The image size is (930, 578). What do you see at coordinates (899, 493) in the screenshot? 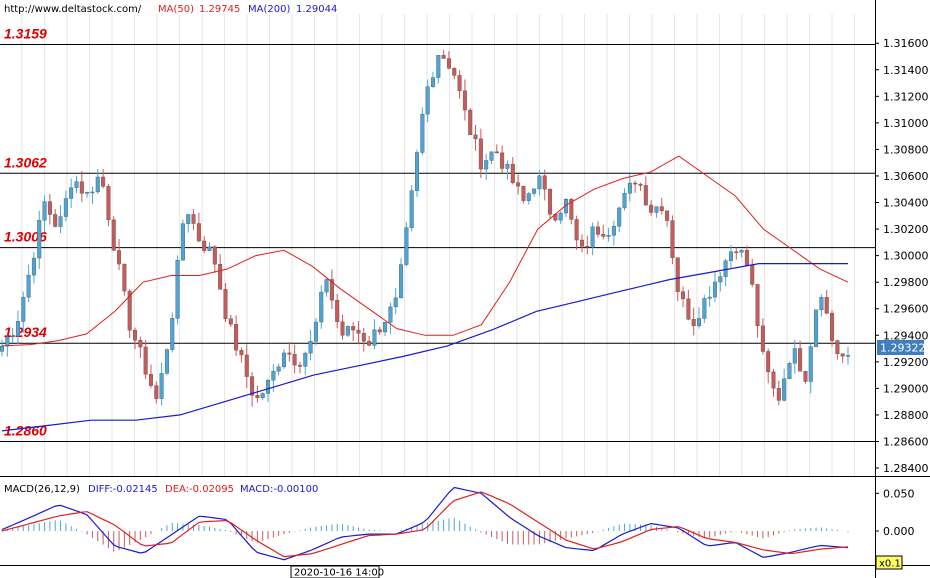
I see `macd-tick-label: 0.050` at bounding box center [899, 493].